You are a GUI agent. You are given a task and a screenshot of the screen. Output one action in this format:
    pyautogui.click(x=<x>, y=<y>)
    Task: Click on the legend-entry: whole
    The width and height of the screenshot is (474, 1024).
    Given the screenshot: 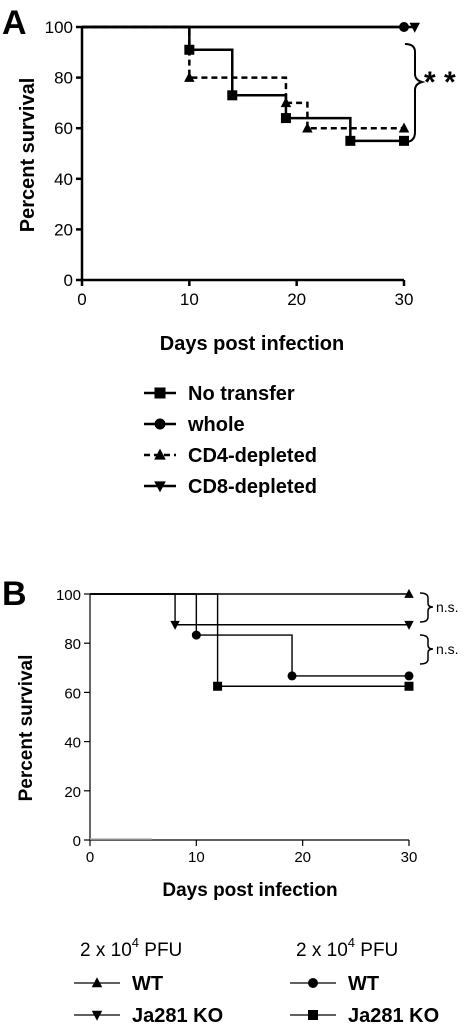 What is the action you would take?
    pyautogui.click(x=194, y=425)
    